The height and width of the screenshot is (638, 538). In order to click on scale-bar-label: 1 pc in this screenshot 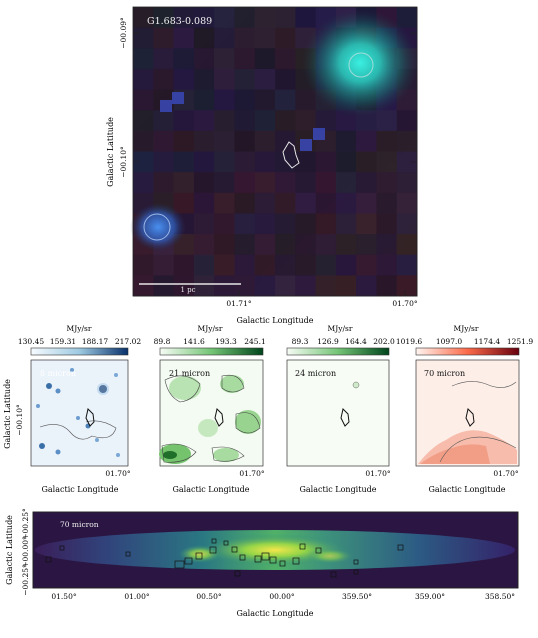, I will do `click(187, 290)`.